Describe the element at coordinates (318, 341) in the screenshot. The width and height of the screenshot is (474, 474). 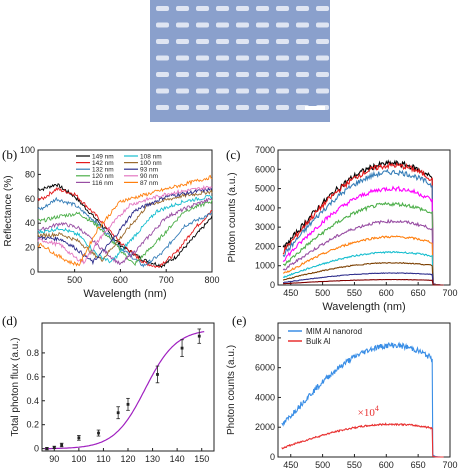
I see `legend-label-e-1: Bulk Al` at that location.